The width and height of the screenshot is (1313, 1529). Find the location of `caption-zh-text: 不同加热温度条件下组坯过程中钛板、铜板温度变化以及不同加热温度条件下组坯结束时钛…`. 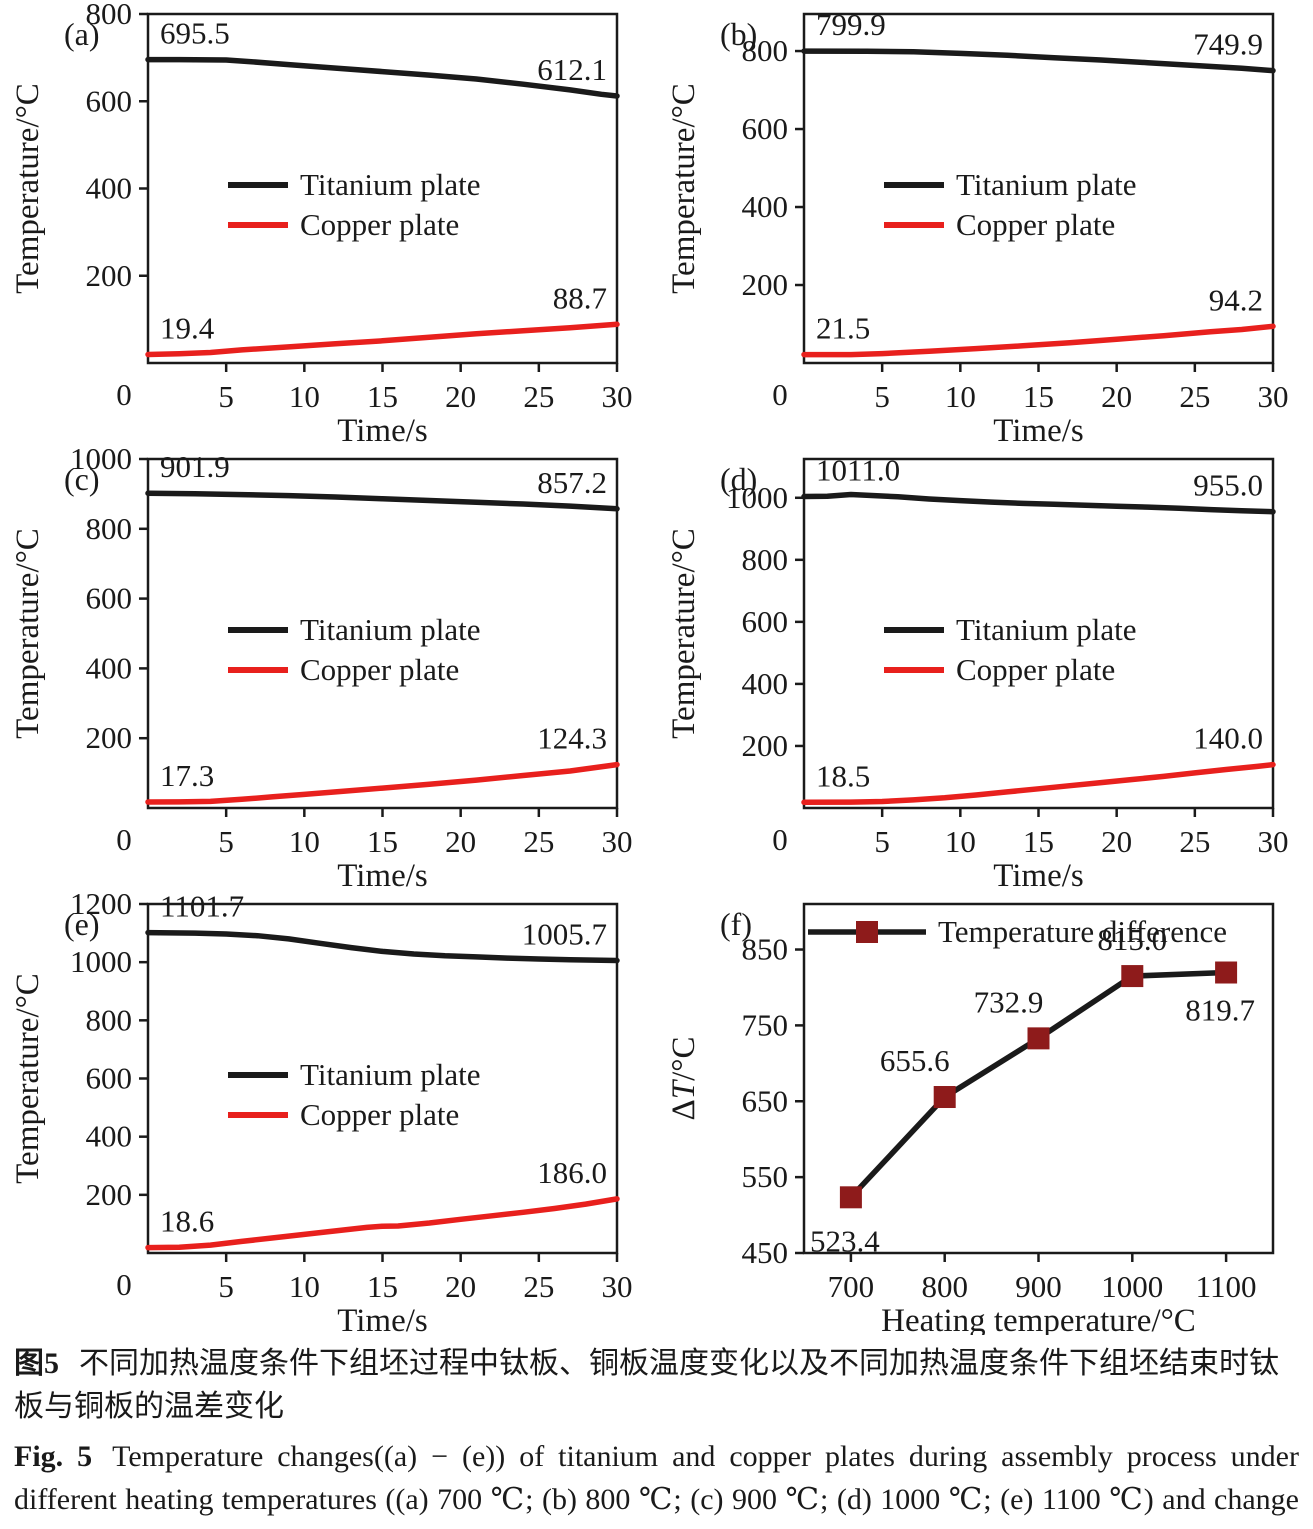

caption-zh-text: 不同加热温度条件下组坯过程中钛板、铜板温度变化以及不同加热温度条件下组坯结束时钛… is located at coordinates (646, 1385).